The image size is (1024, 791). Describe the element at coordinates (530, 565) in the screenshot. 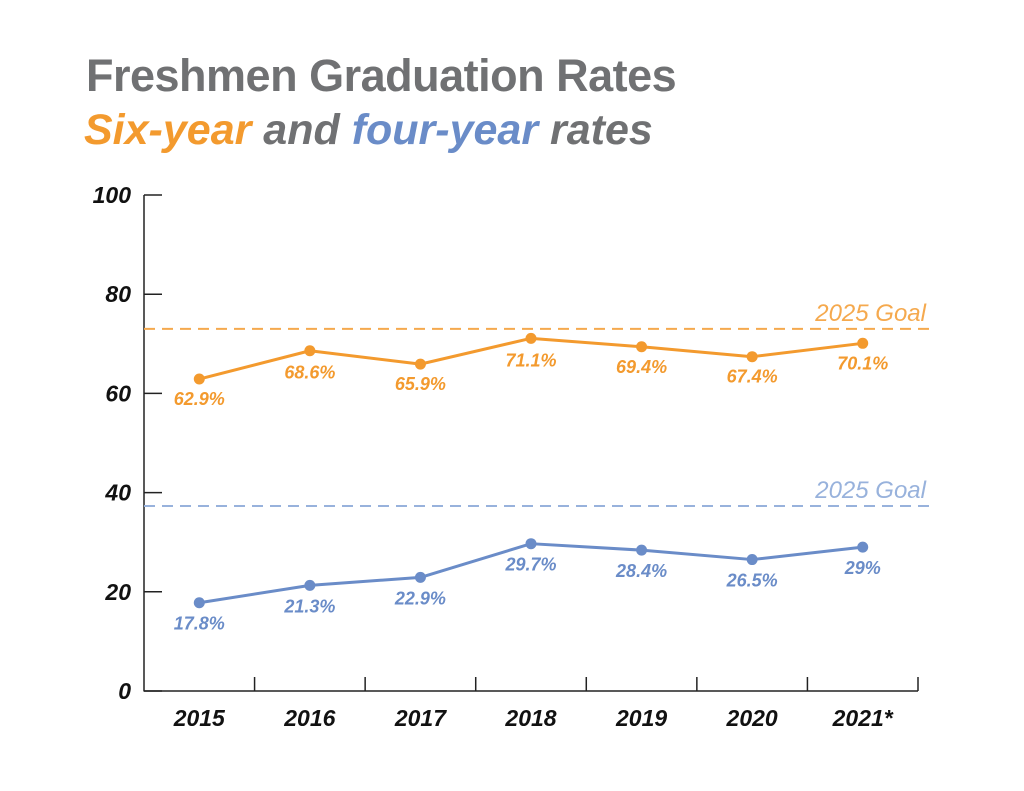

I see `data-label: 29.7%` at that location.